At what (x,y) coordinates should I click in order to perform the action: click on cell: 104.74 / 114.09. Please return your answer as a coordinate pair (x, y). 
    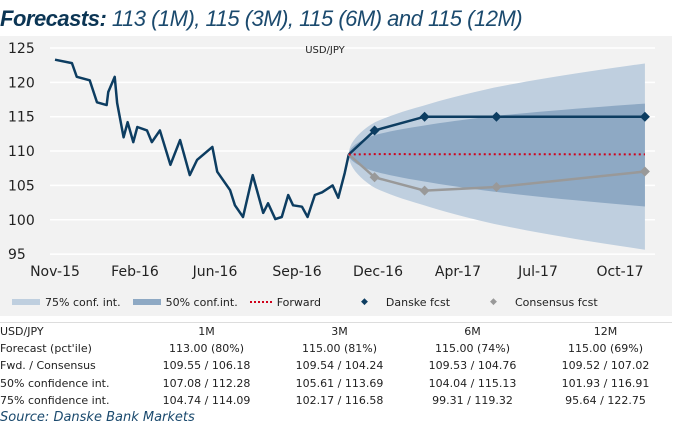
    Looking at the image, I should click on (206, 400).